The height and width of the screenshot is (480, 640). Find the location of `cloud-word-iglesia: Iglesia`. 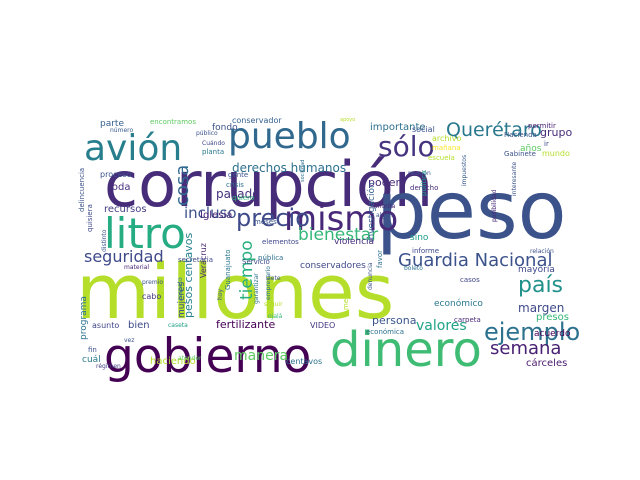

cloud-word-iglesia: Iglesia is located at coordinates (216, 215).